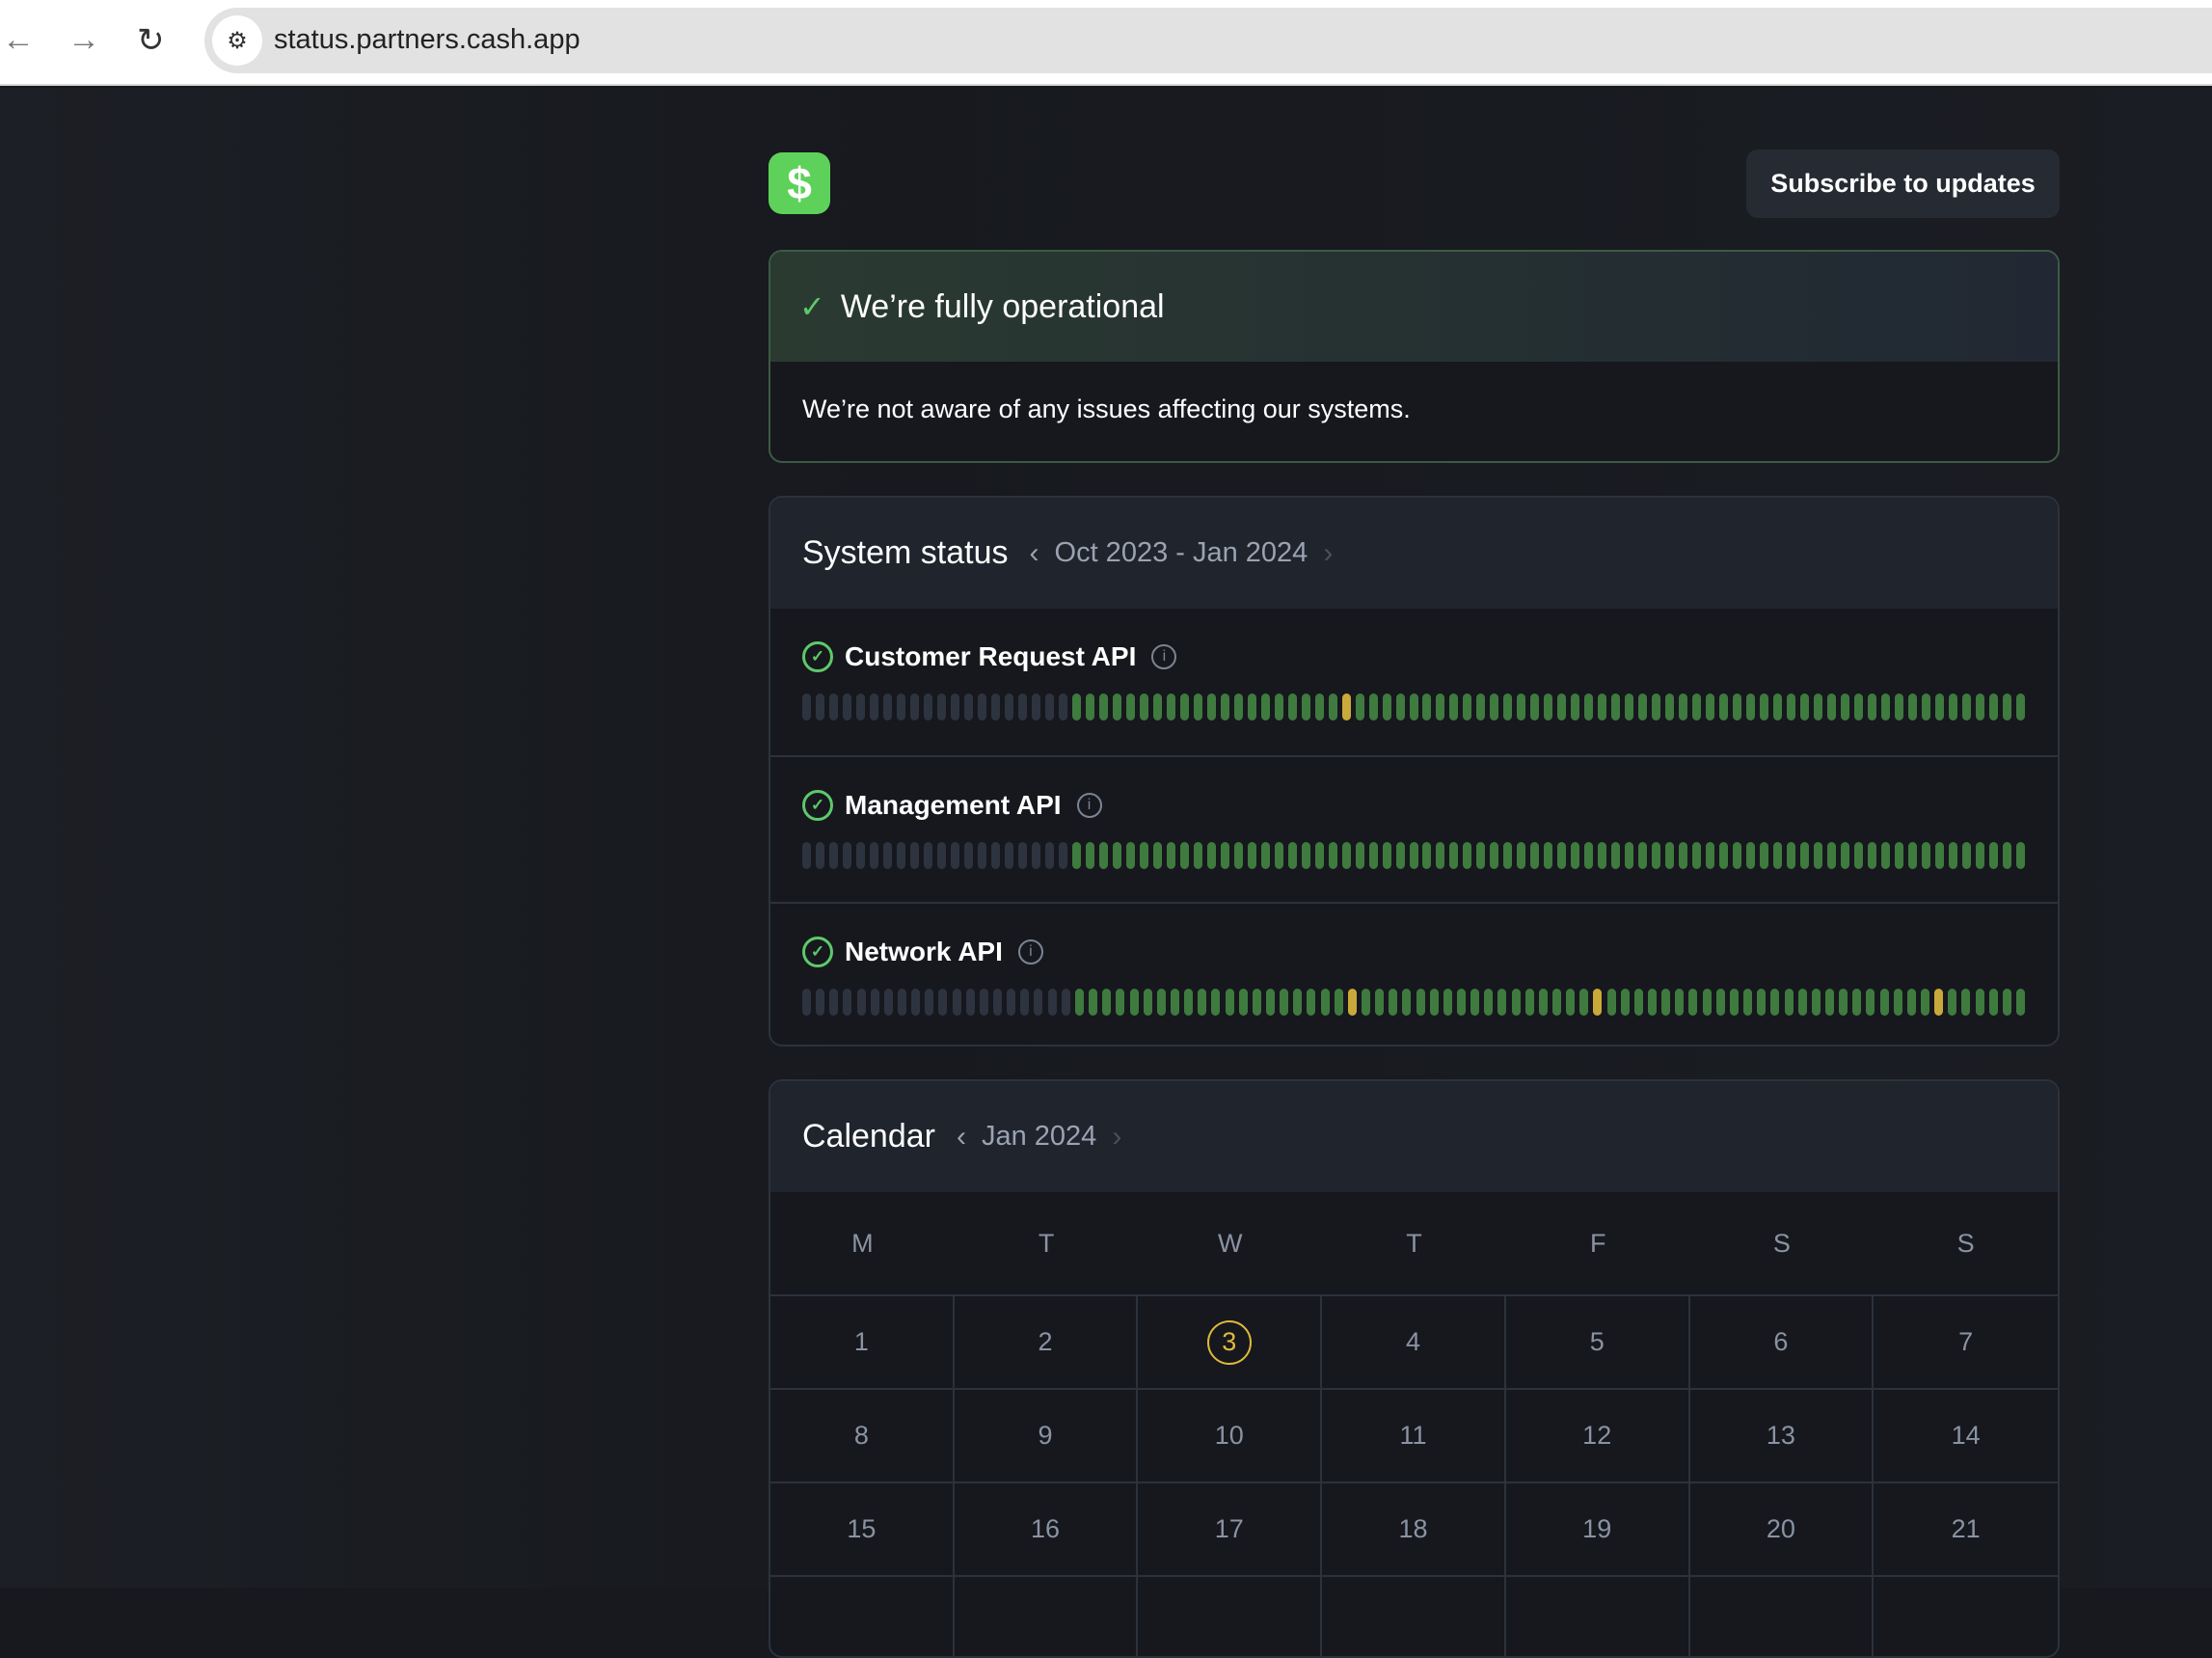 This screenshot has width=2212, height=1658. I want to click on url-text: status.partners.cash.app, so click(427, 39).